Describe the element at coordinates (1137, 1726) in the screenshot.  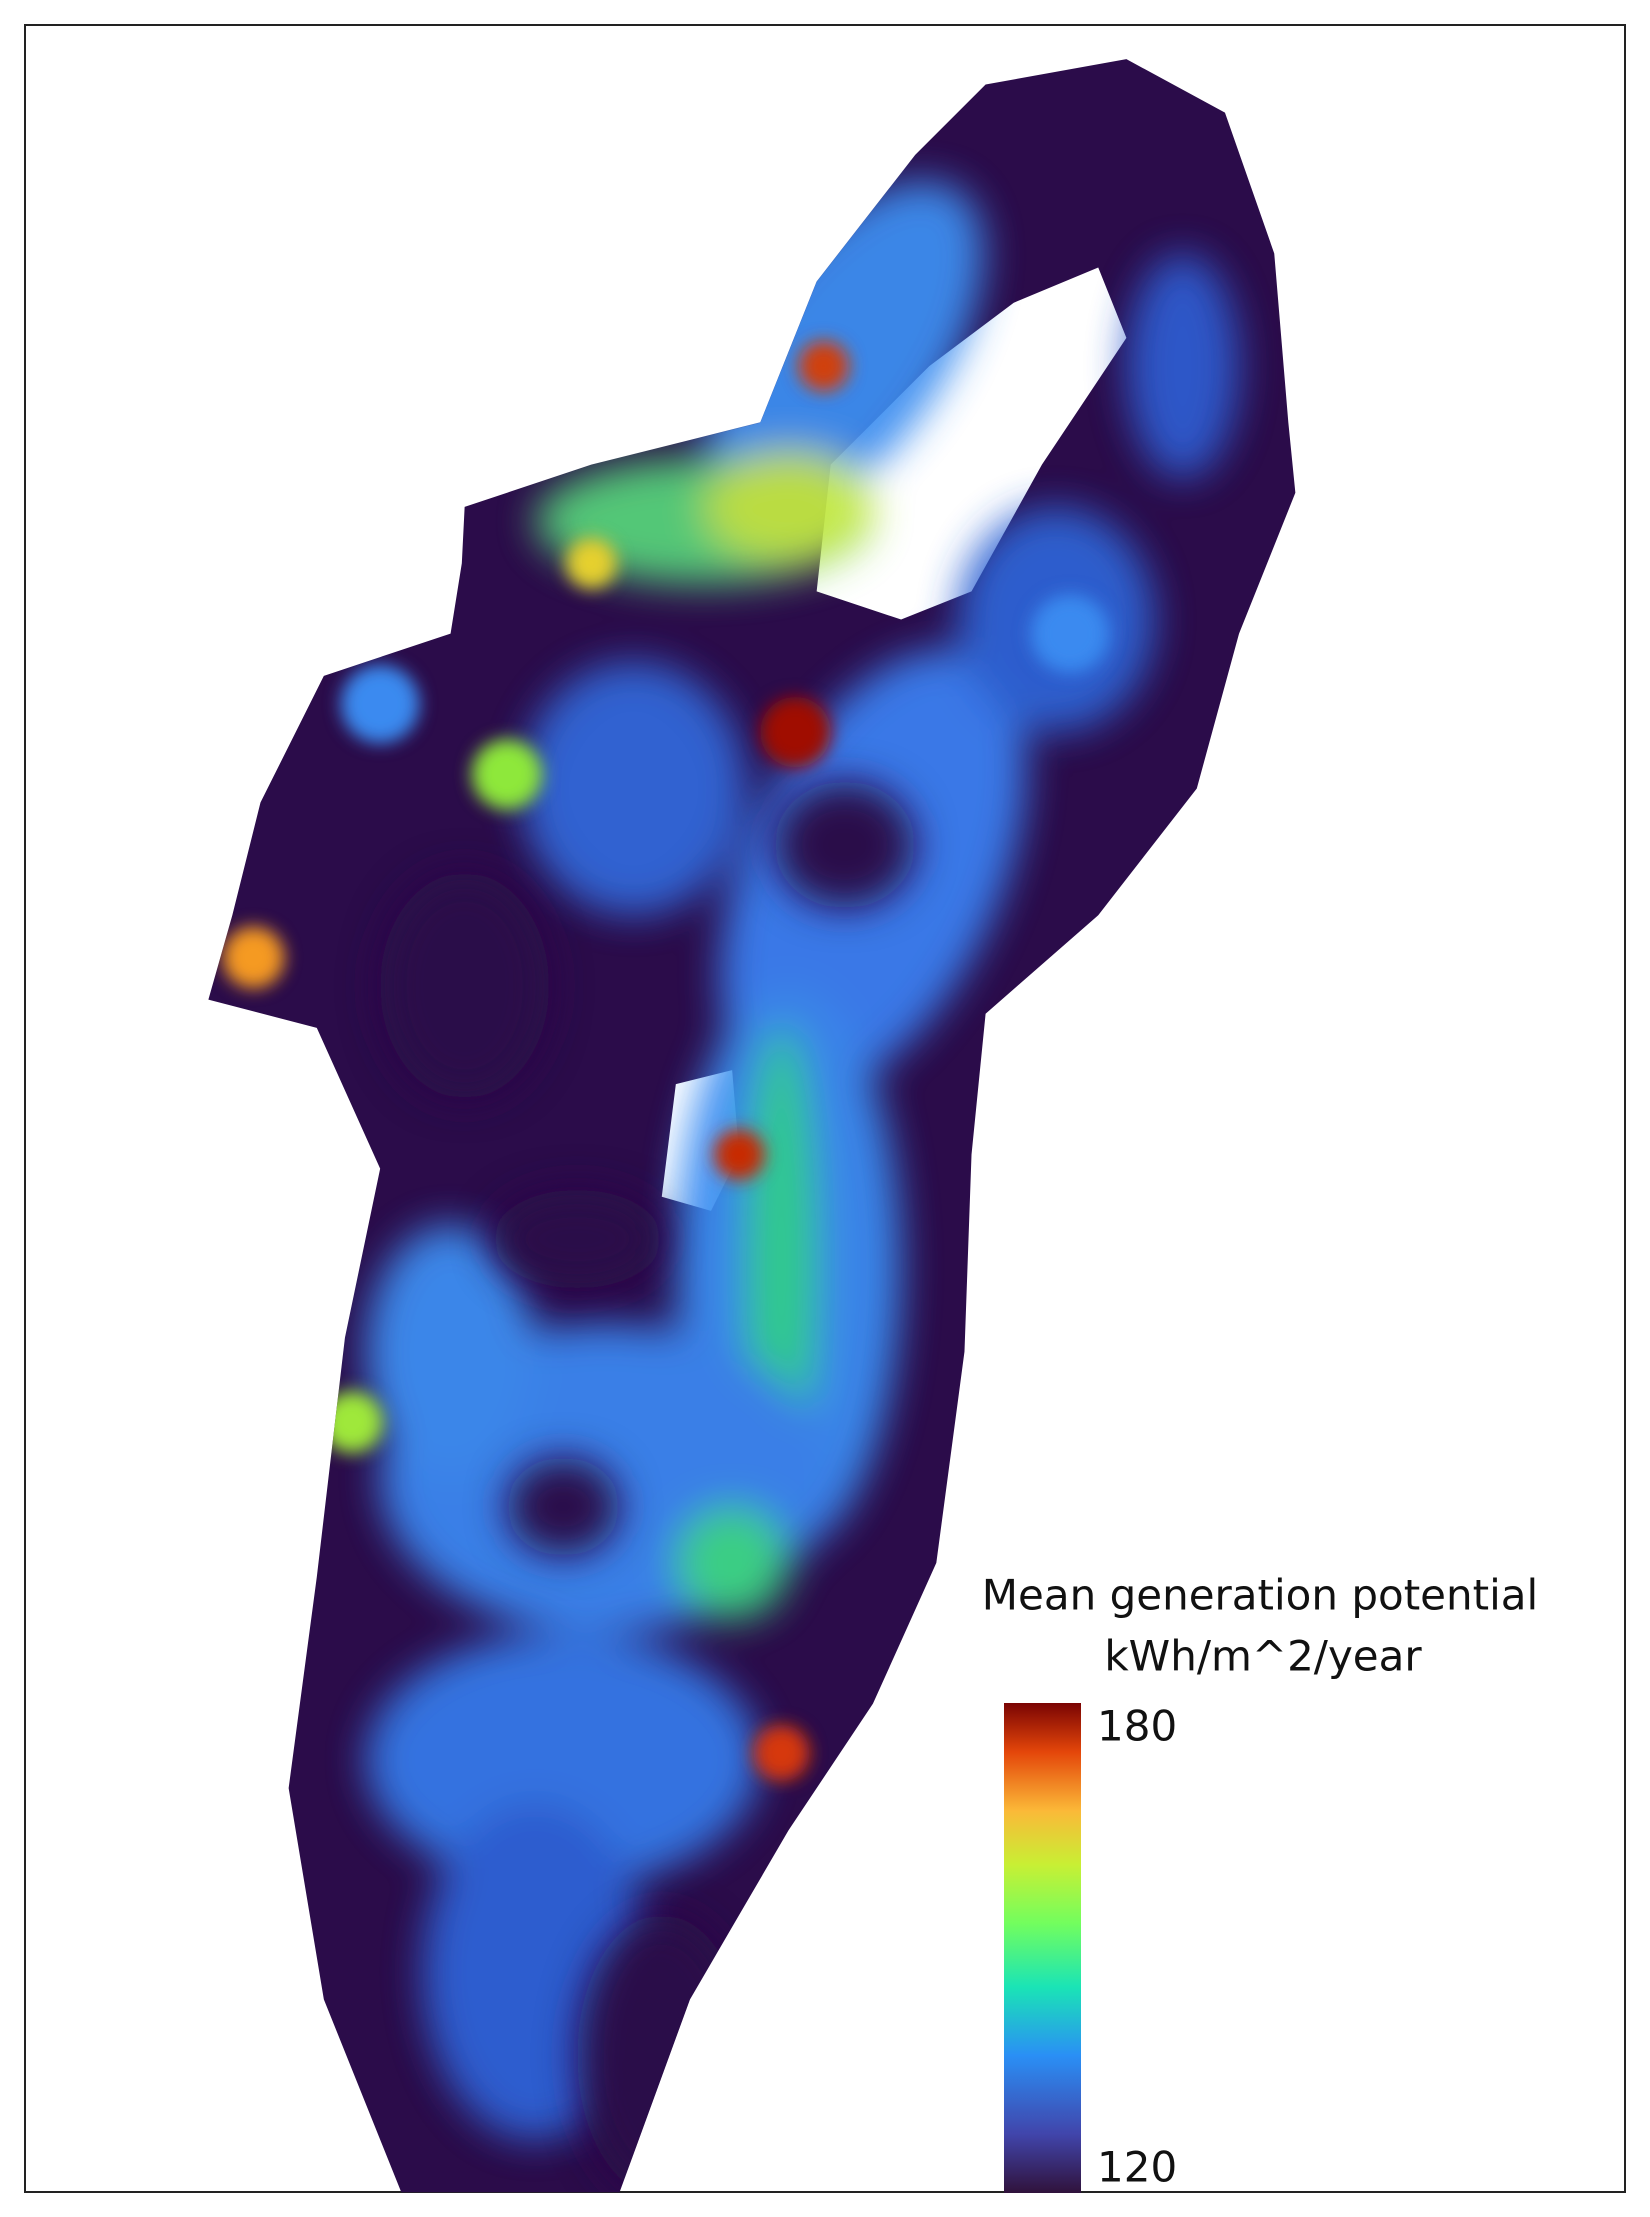
I see `colorbar-tick-label: 180` at that location.